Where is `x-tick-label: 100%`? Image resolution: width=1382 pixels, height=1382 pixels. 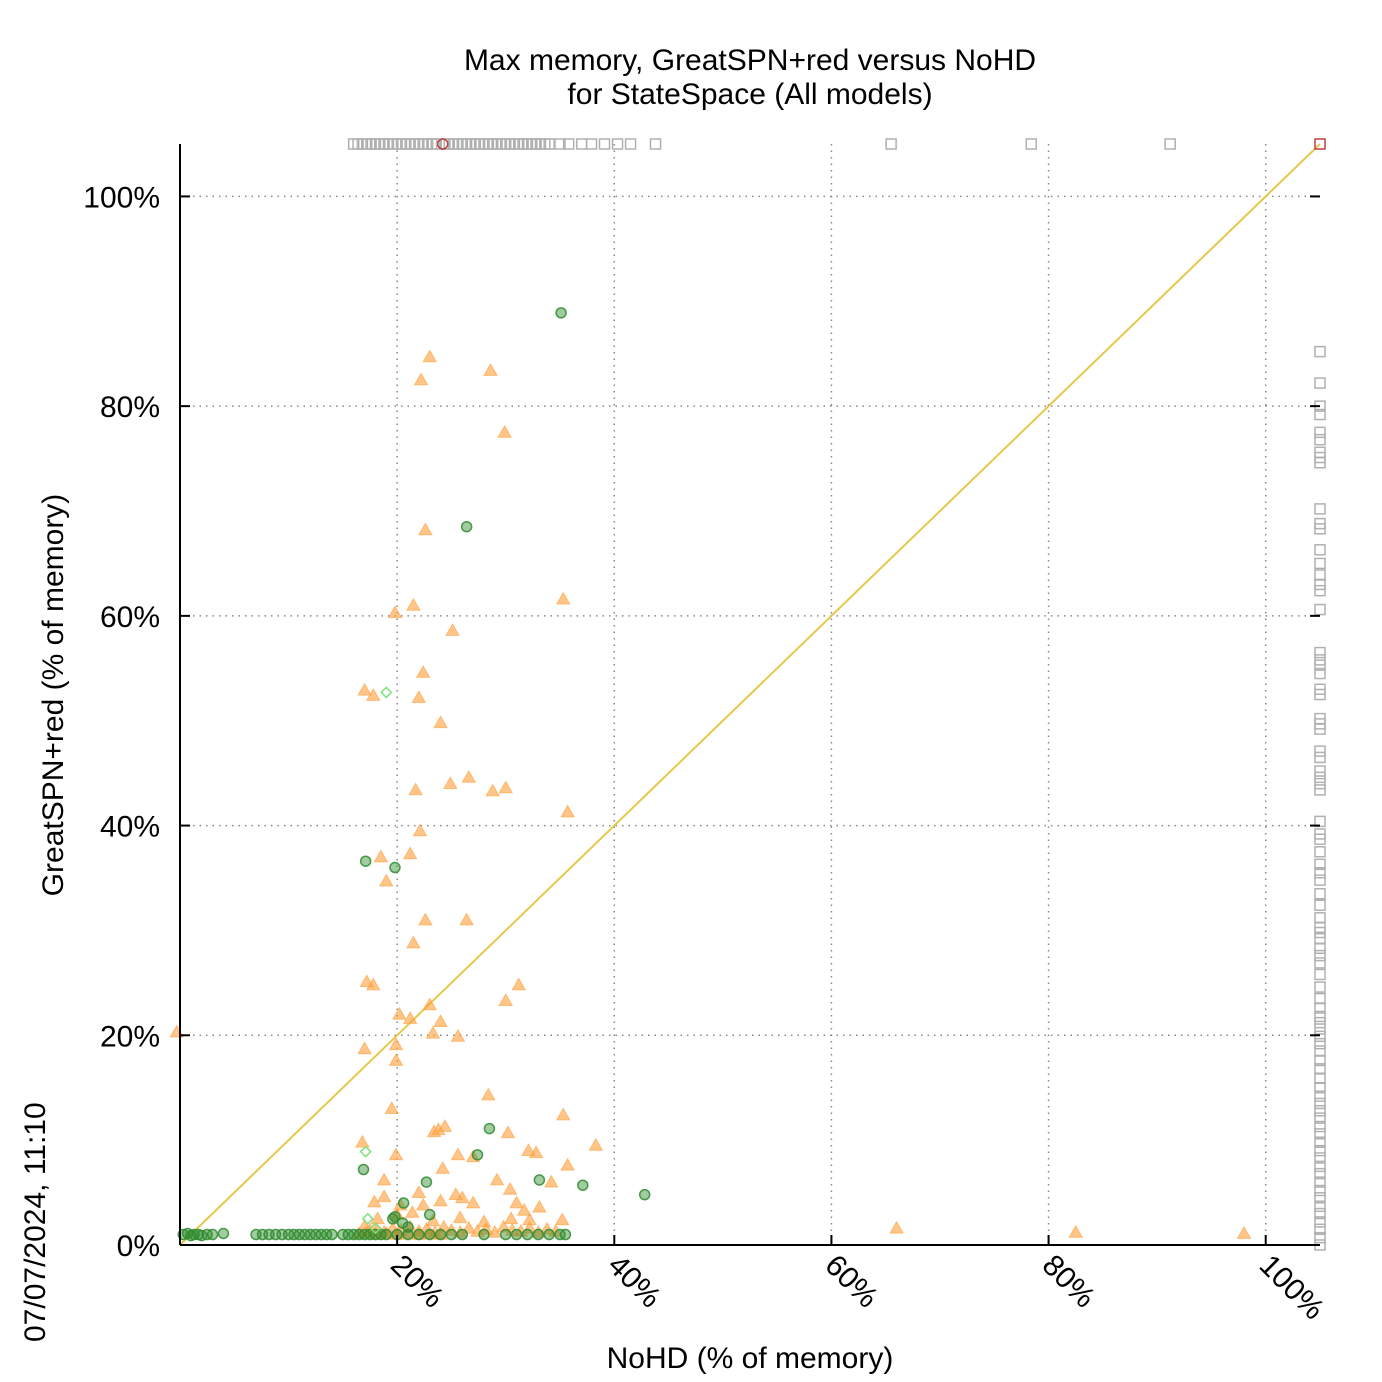
x-tick-label: 100% is located at coordinates (1292, 1288).